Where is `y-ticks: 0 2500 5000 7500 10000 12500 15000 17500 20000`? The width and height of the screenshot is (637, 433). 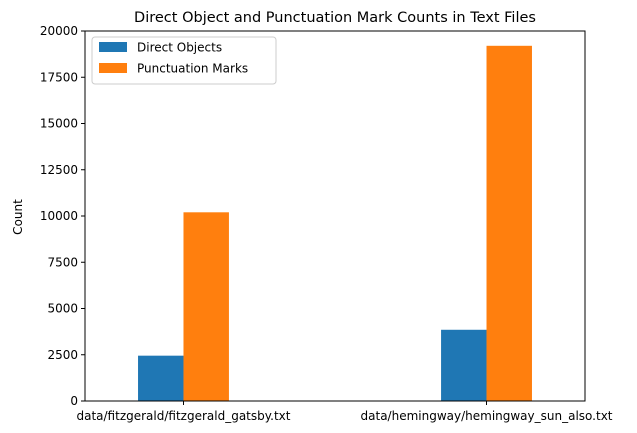 y-ticks: 0 2500 5000 7500 10000 12500 15000 17500 20000 is located at coordinates (62, 216).